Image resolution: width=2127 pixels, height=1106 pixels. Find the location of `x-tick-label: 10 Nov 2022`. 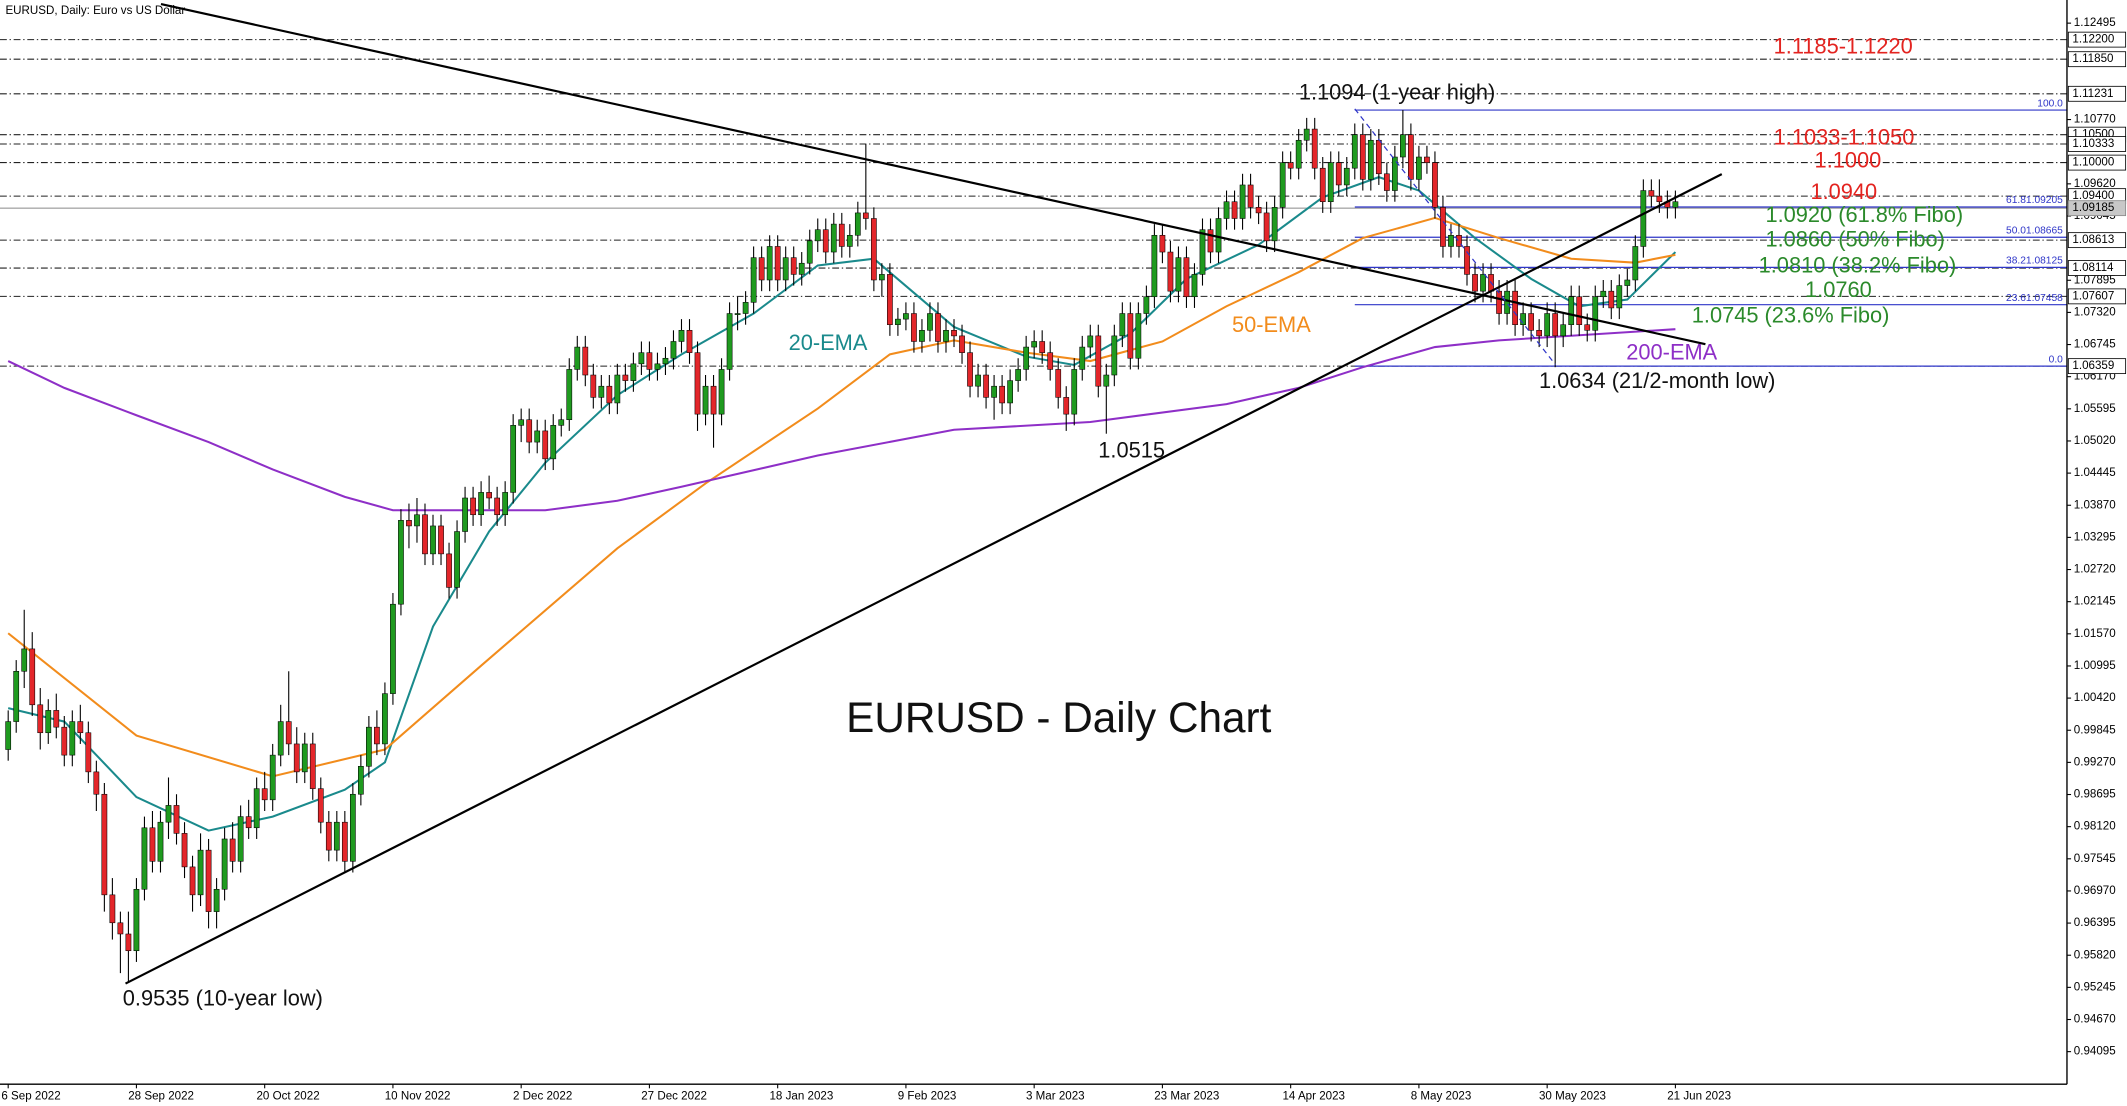

x-tick-label: 10 Nov 2022 is located at coordinates (418, 1097).